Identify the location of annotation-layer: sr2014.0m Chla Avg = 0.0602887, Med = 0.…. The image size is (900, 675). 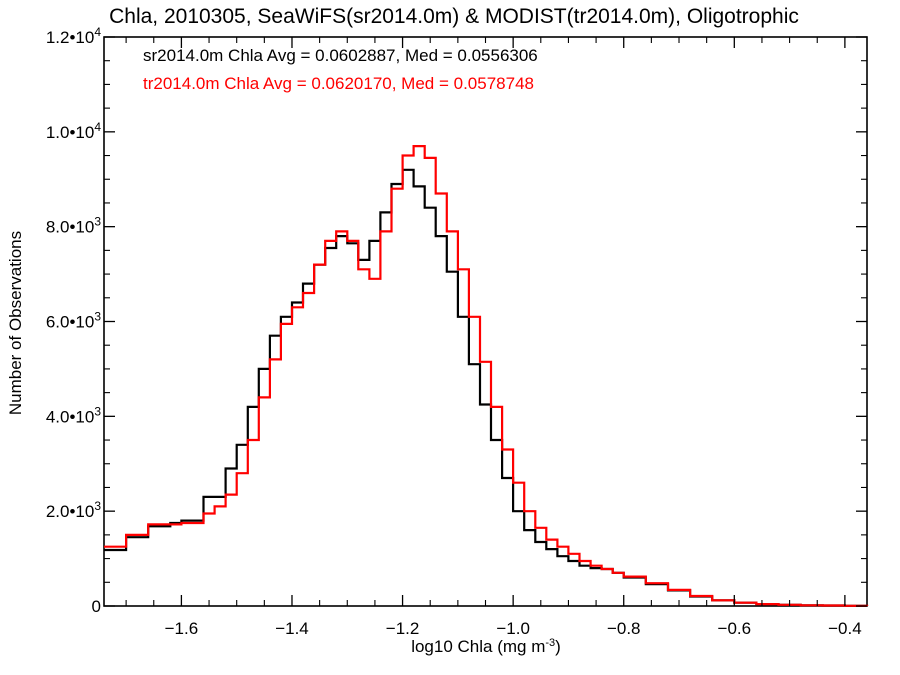
(340, 69).